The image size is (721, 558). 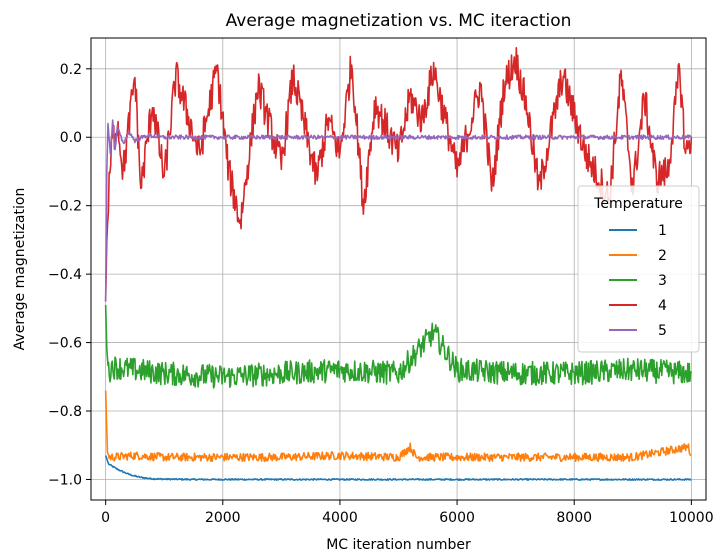 What do you see at coordinates (65, 275) in the screenshot?
I see `y-tick-label: −0.4` at bounding box center [65, 275].